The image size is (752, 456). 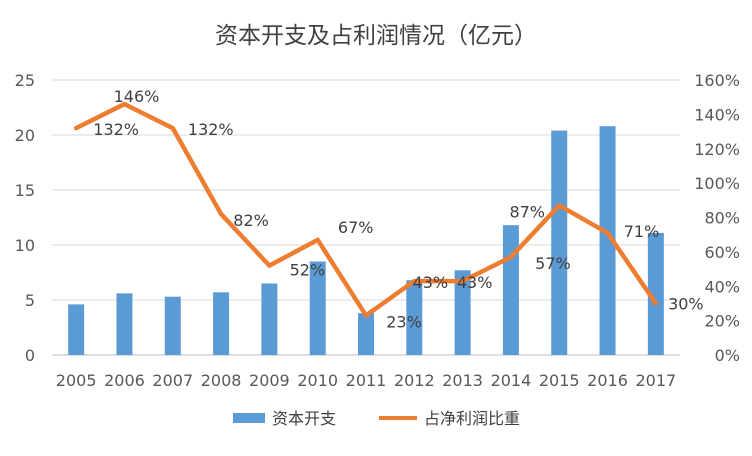 I want to click on data-label: 67%, so click(x=356, y=227).